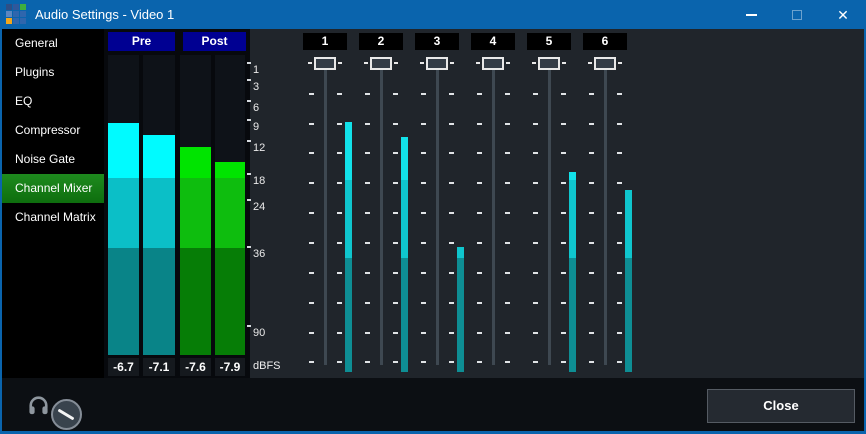  Describe the element at coordinates (53, 188) in the screenshot. I see `sidebar-item-channel-mixer: Channel Mixer` at that location.